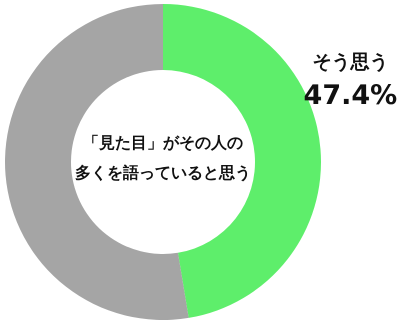  What do you see at coordinates (350, 62) in the screenshot?
I see `slice-label: そう思う` at bounding box center [350, 62].